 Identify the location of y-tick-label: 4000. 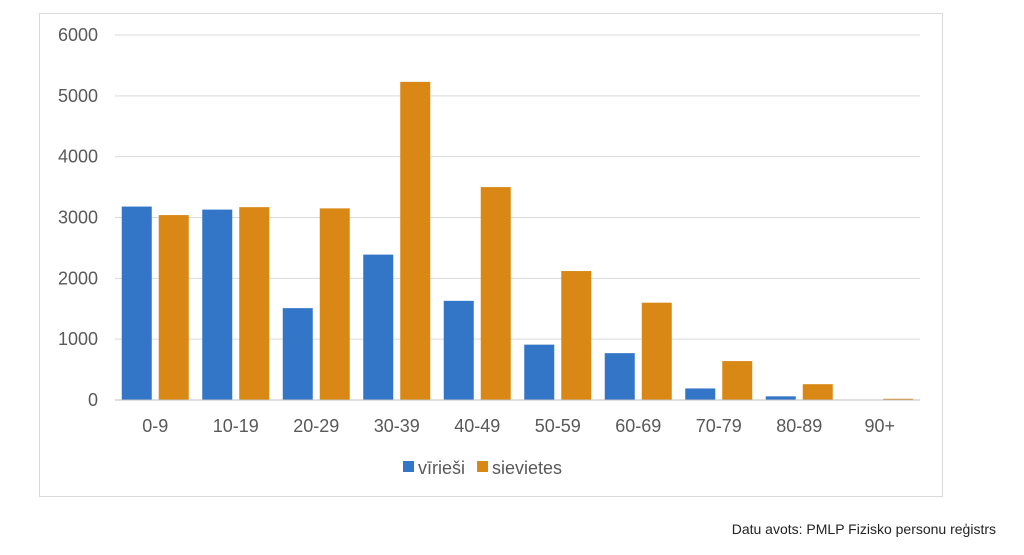
(78, 157).